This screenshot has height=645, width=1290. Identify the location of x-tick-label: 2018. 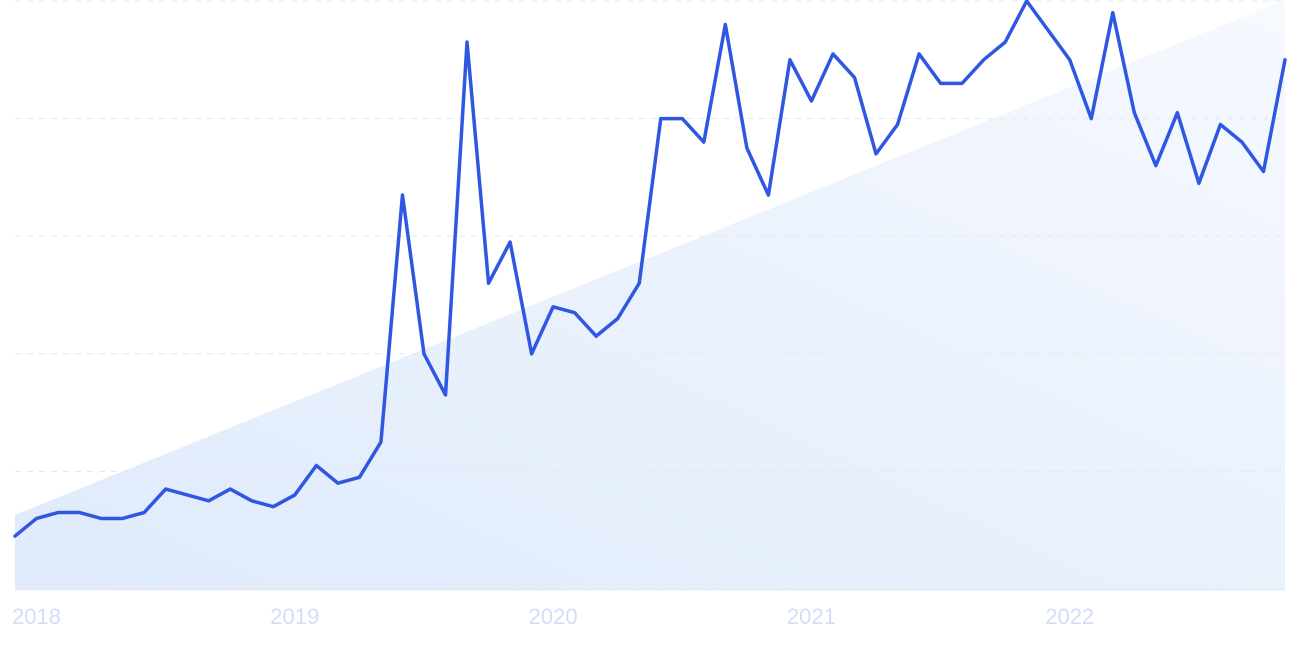
(36, 616).